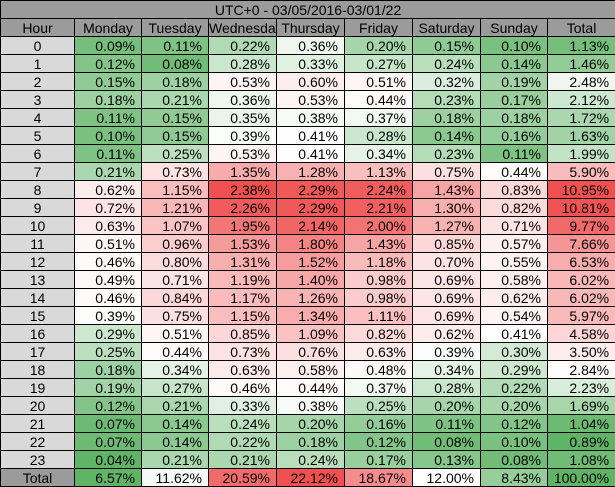 Image resolution: width=615 pixels, height=487 pixels. I want to click on hour-label: 9, so click(38, 208).